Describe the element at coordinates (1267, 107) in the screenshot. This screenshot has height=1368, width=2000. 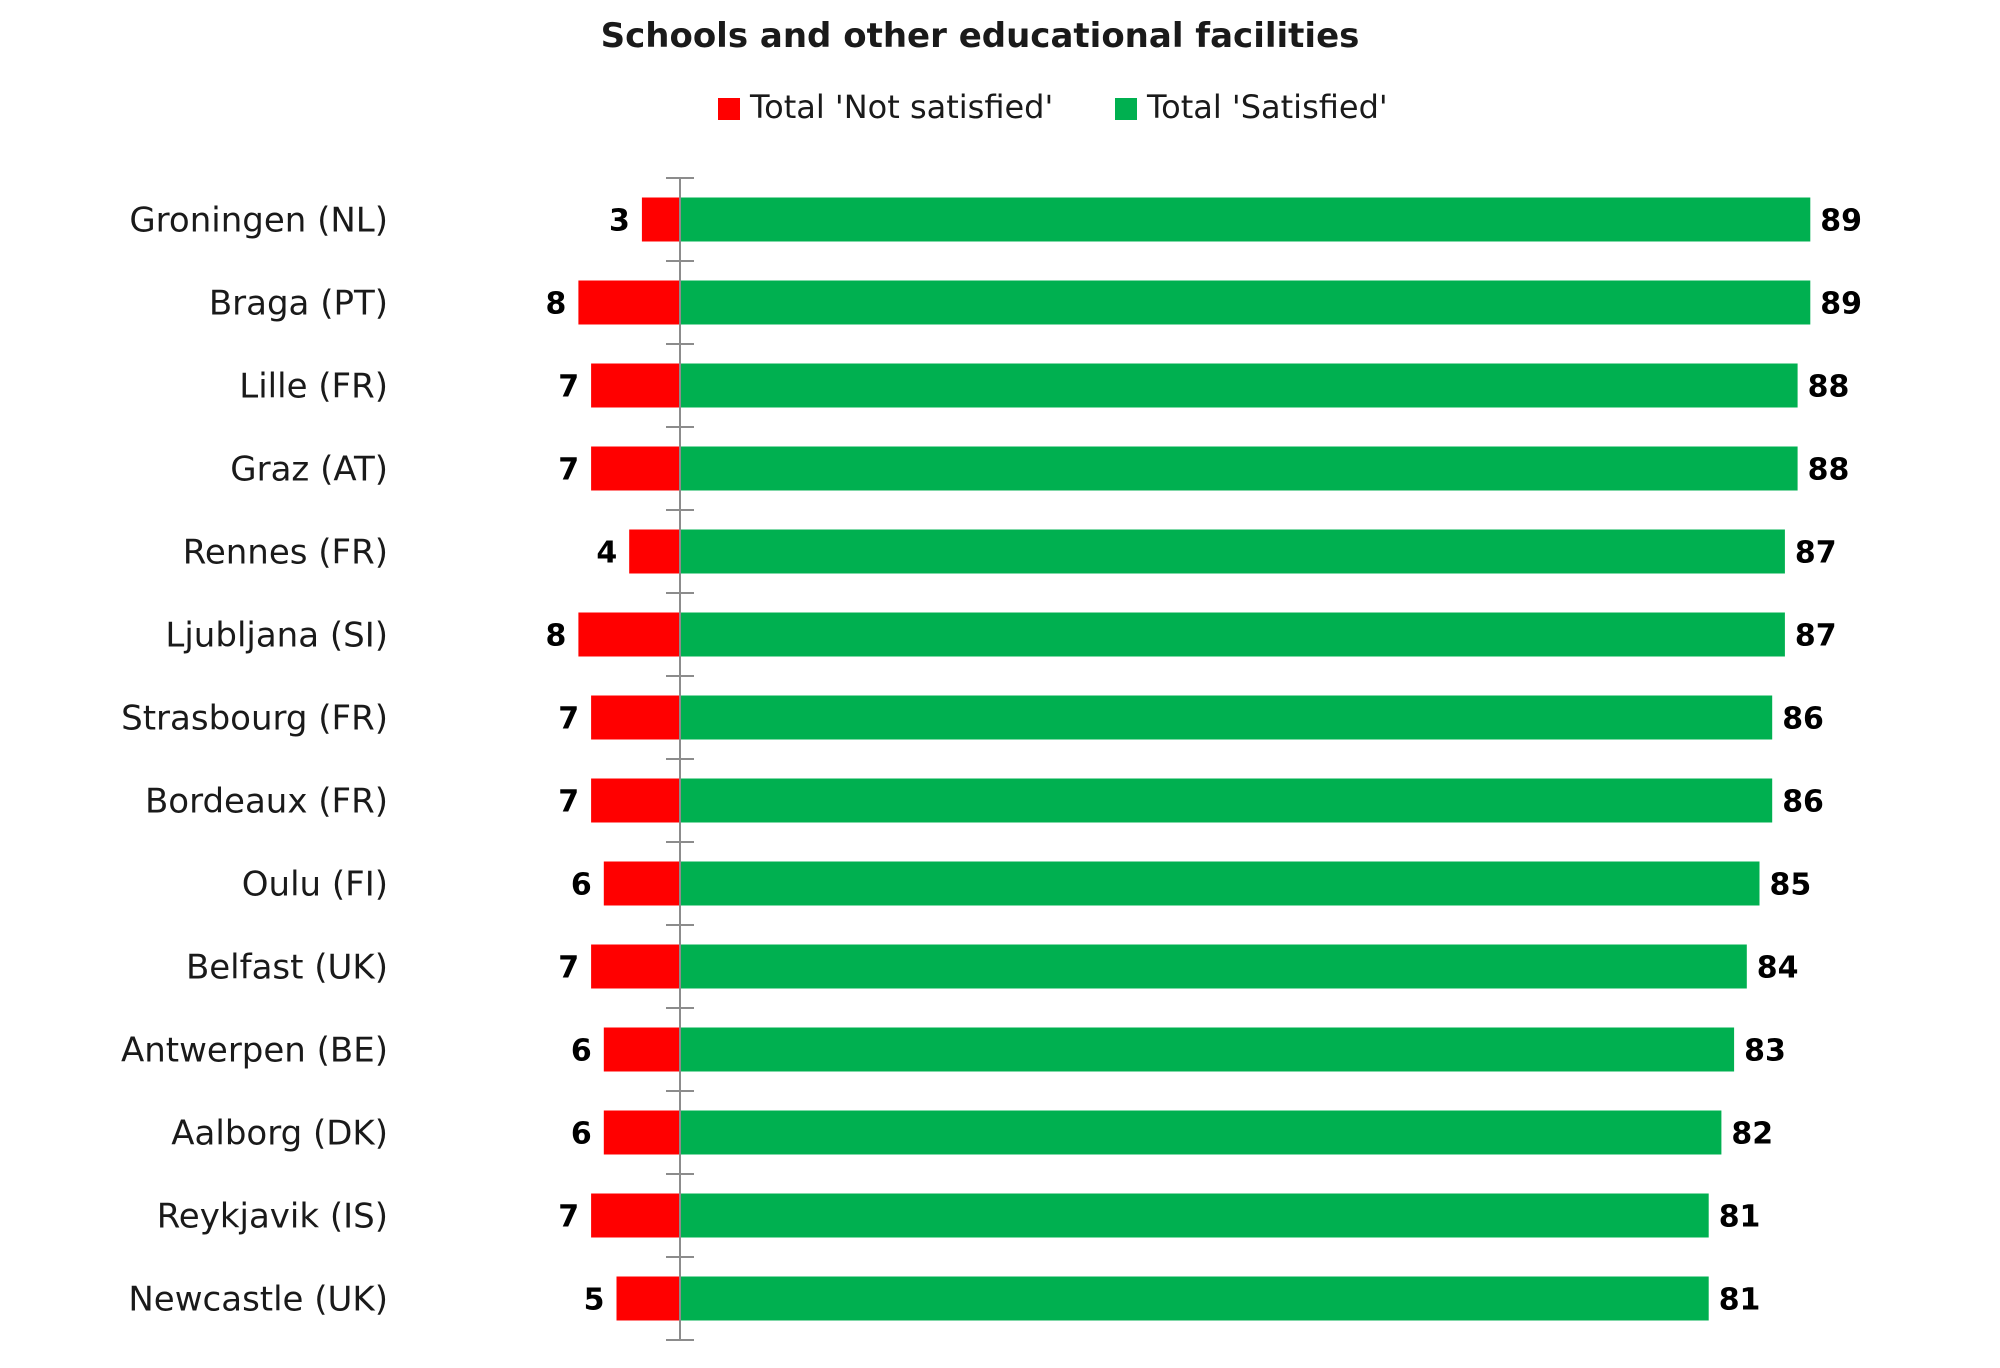
I see `legend-label-satisfied: Total 'Satisfied'` at that location.